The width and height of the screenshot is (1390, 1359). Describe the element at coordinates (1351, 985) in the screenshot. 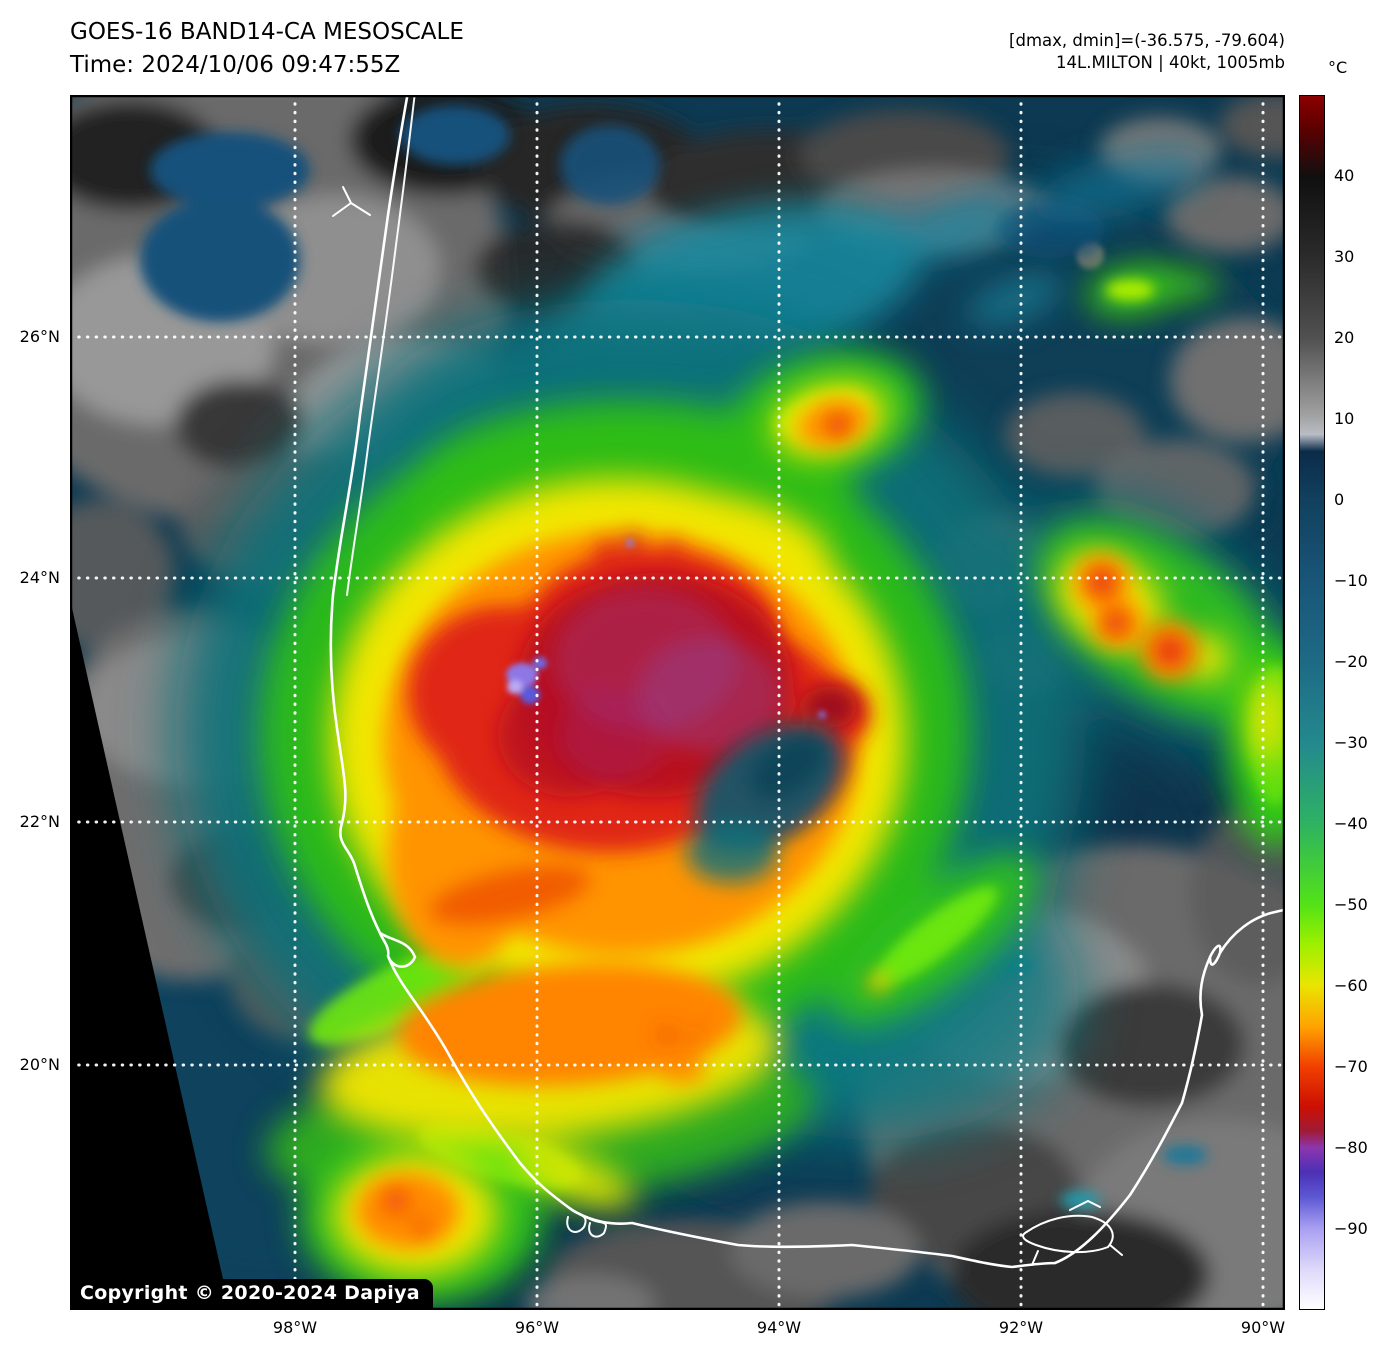

I see `cbar-tick-m60: −60` at that location.